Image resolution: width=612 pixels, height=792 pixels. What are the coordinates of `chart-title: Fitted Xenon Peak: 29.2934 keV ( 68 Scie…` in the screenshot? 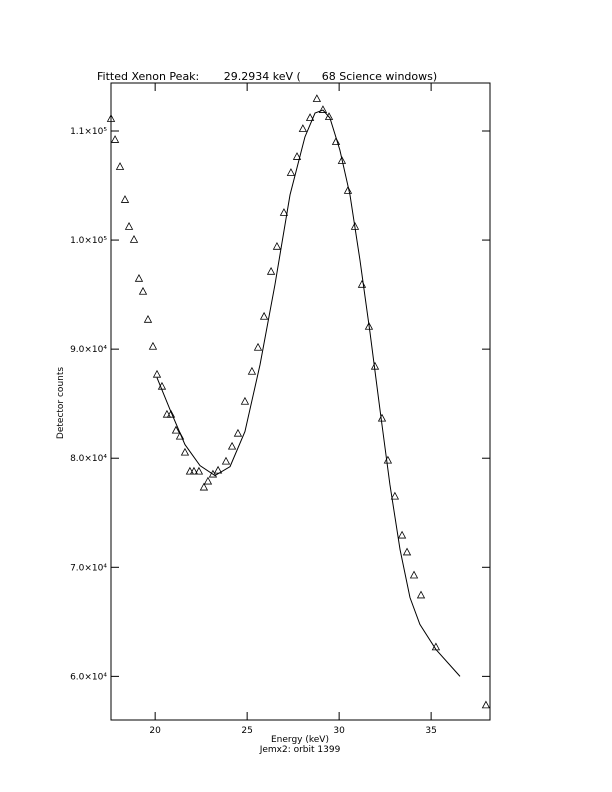 It's located at (267, 76).